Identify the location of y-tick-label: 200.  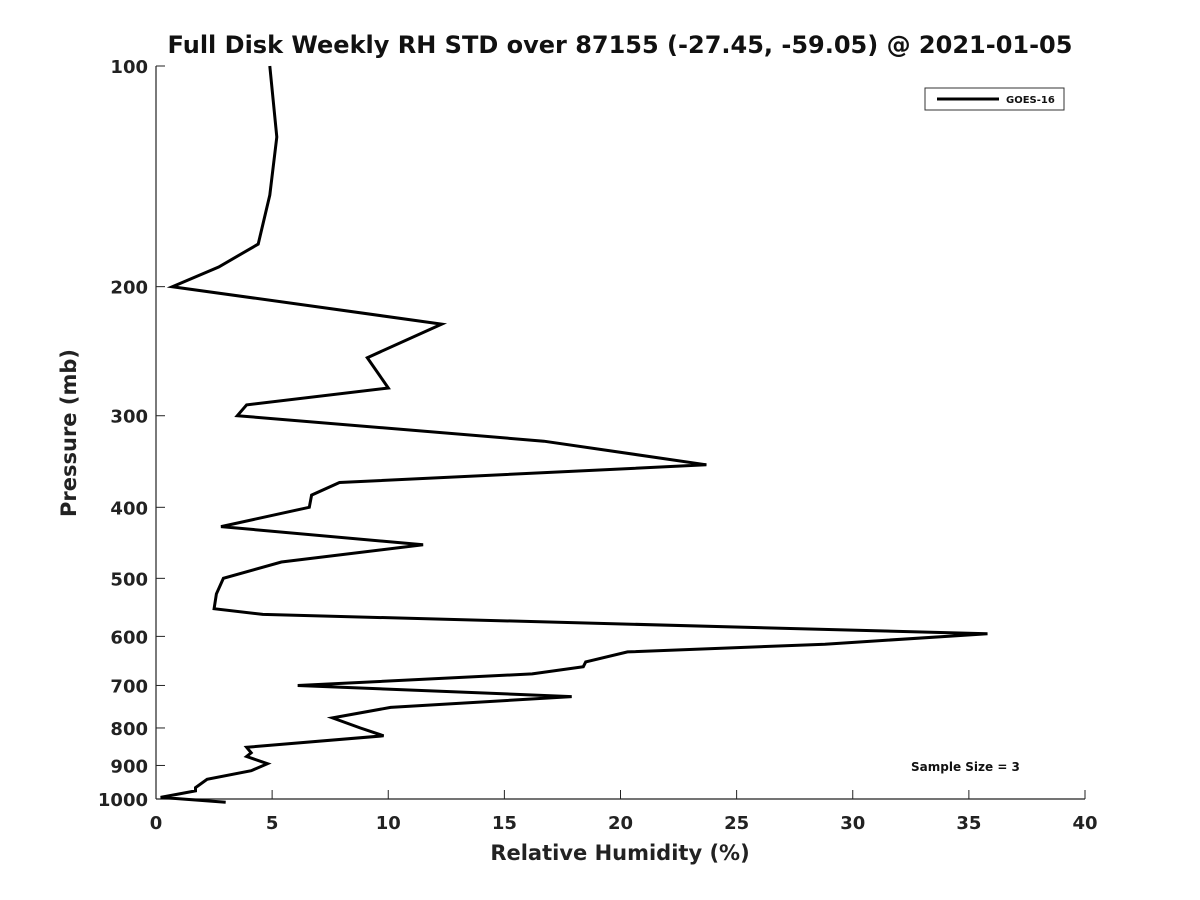
(129, 288).